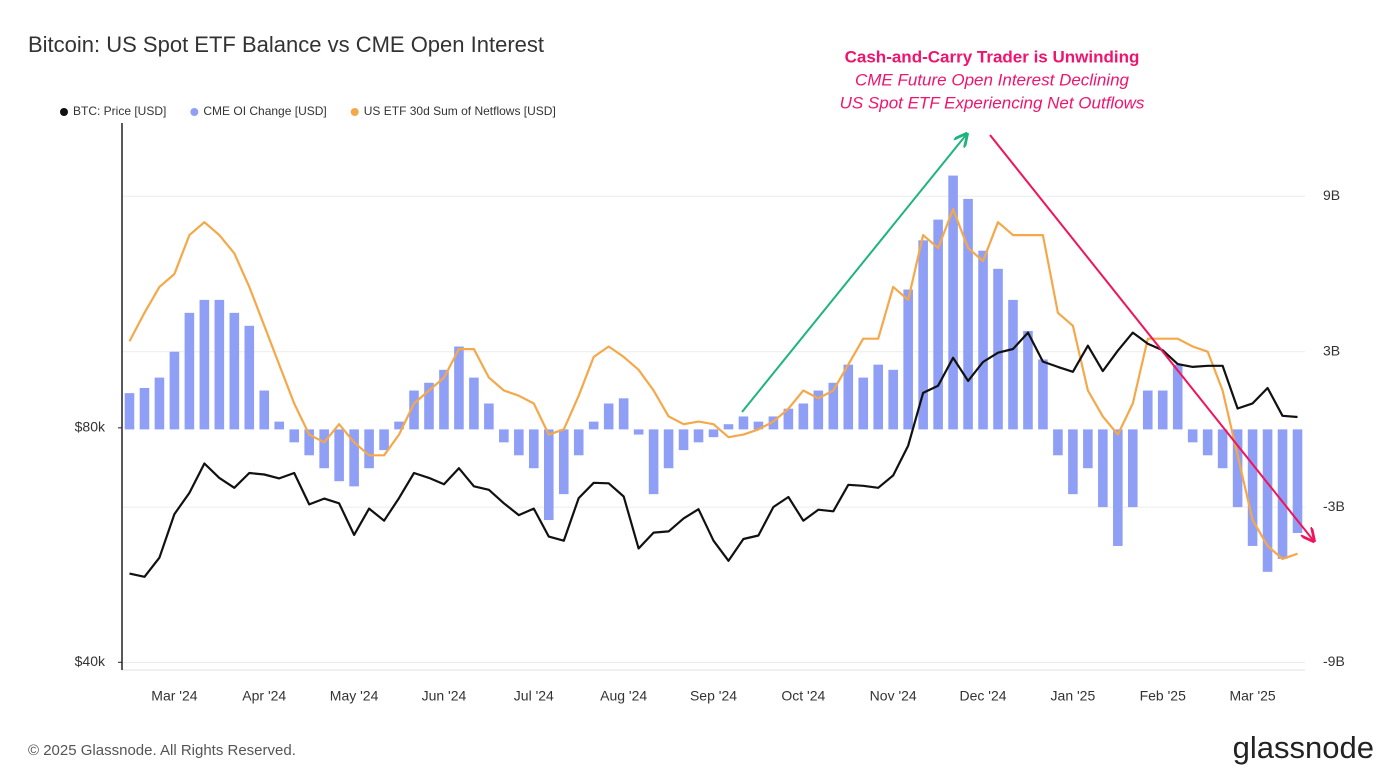 Image resolution: width=1398 pixels, height=782 pixels. Describe the element at coordinates (1331, 350) in the screenshot. I see `y2-tick-label: 3B` at that location.